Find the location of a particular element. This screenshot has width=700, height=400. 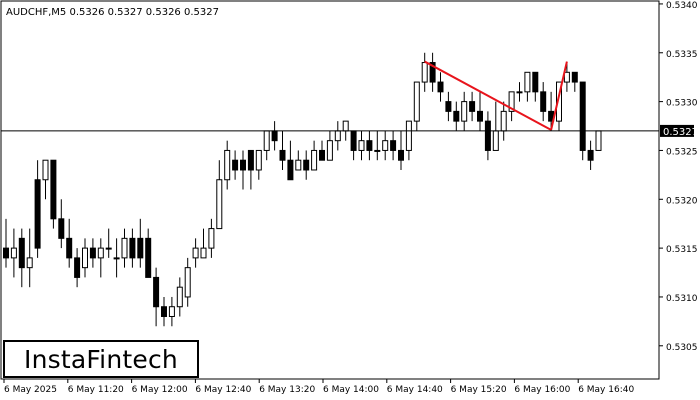

x-tick-label: 6 May 14:00 is located at coordinates (351, 390).